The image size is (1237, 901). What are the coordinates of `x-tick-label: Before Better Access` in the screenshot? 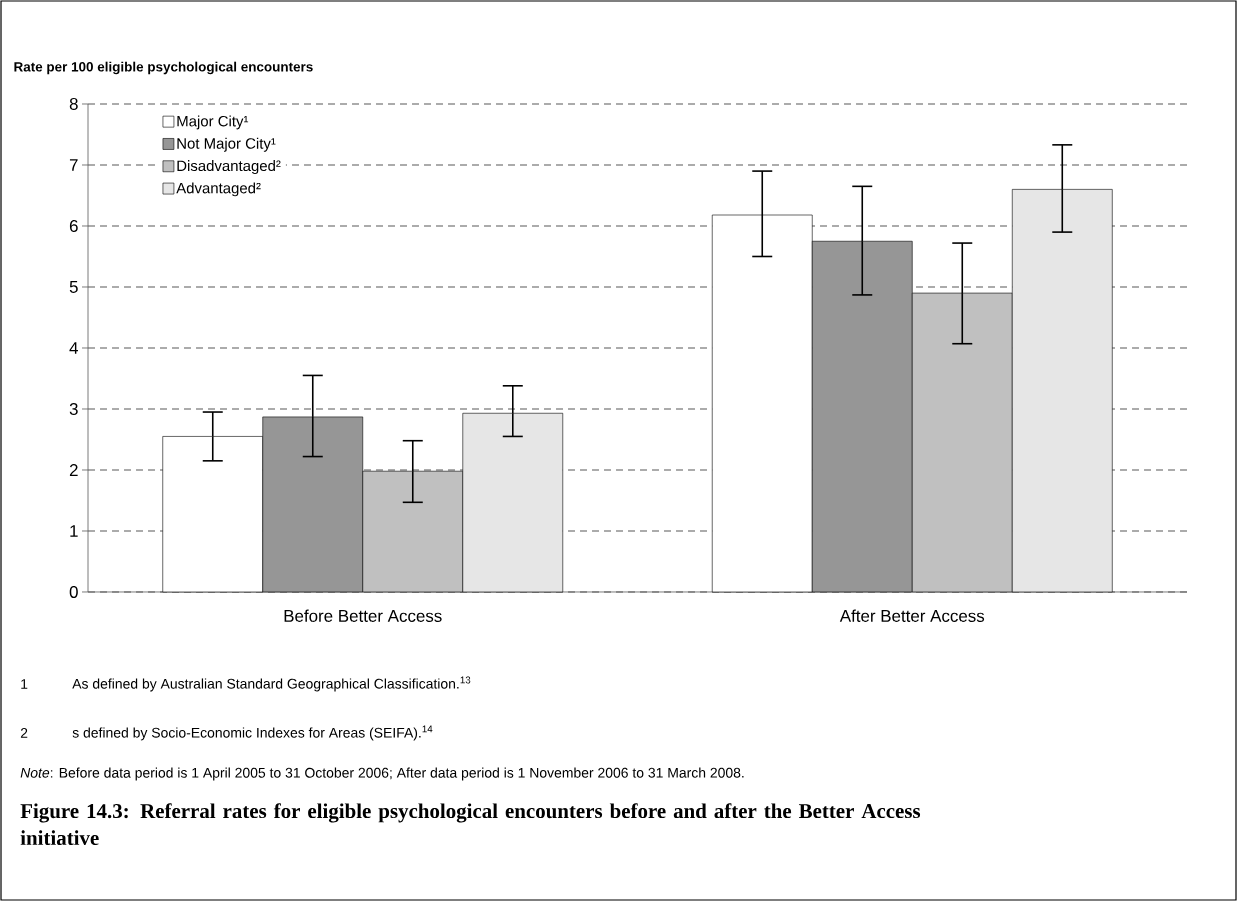 It's located at (363, 615).